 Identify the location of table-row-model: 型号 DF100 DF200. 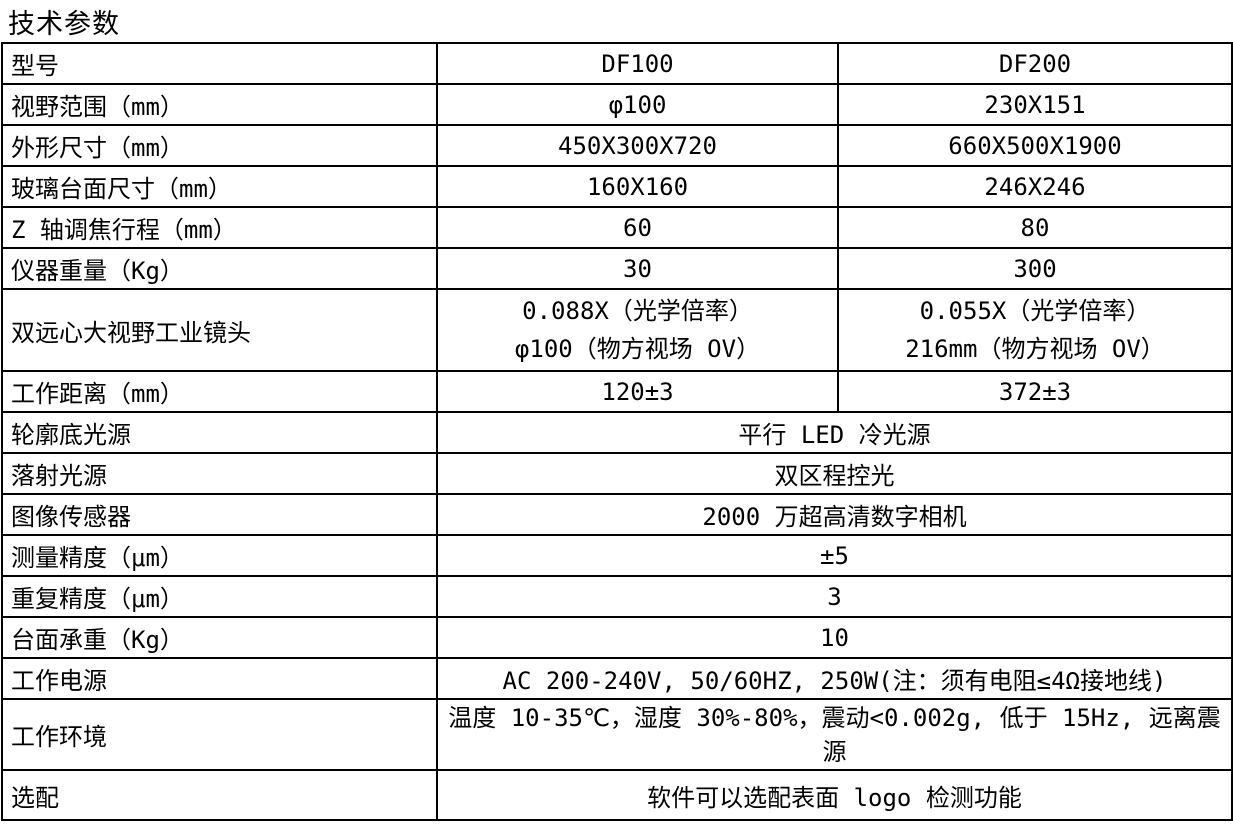
(617, 63).